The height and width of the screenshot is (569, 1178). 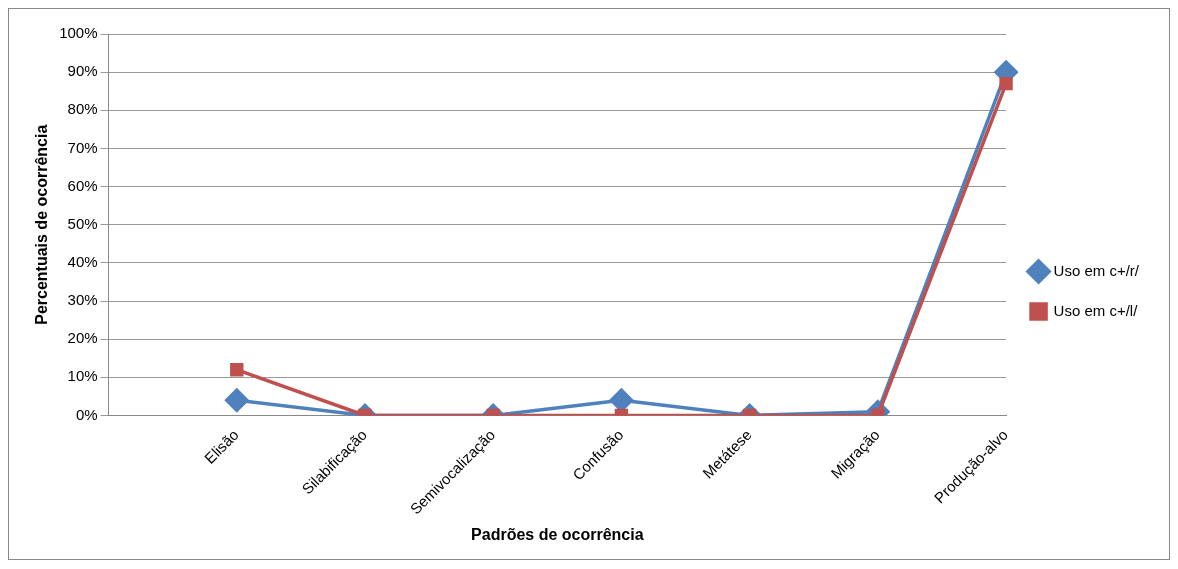 What do you see at coordinates (82, 376) in the screenshot?
I see `y-tick-label: 10%` at bounding box center [82, 376].